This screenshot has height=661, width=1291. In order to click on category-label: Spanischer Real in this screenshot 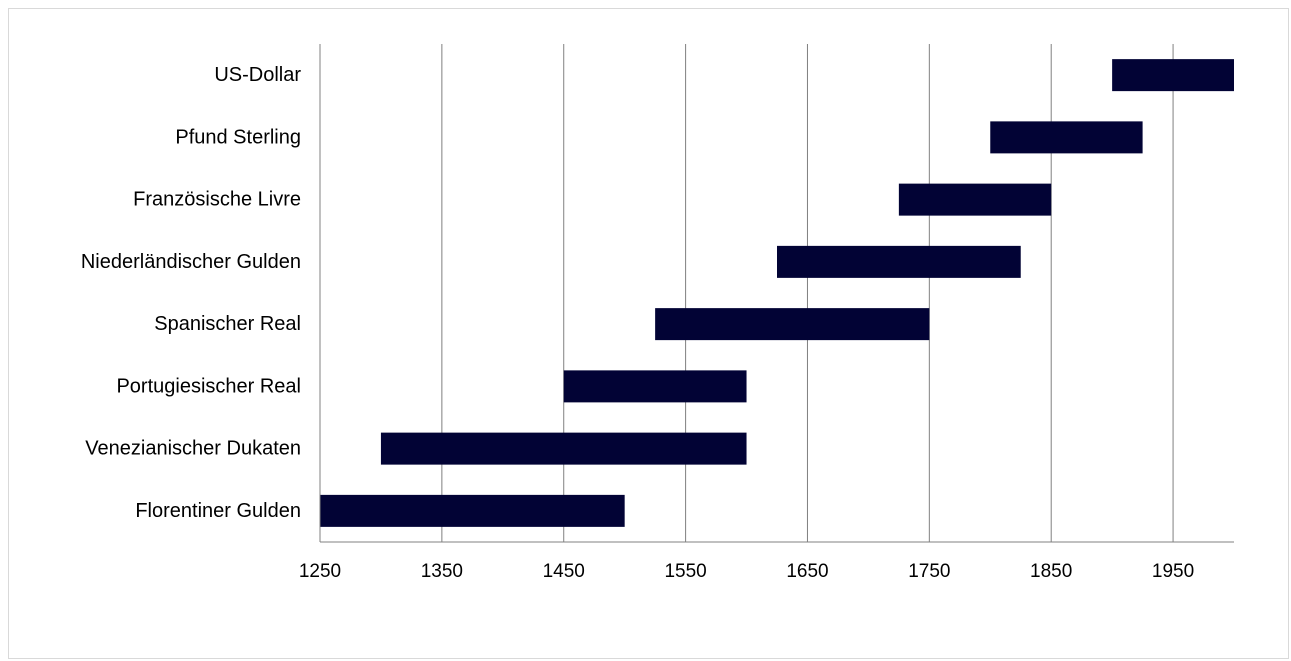, I will do `click(227, 324)`.